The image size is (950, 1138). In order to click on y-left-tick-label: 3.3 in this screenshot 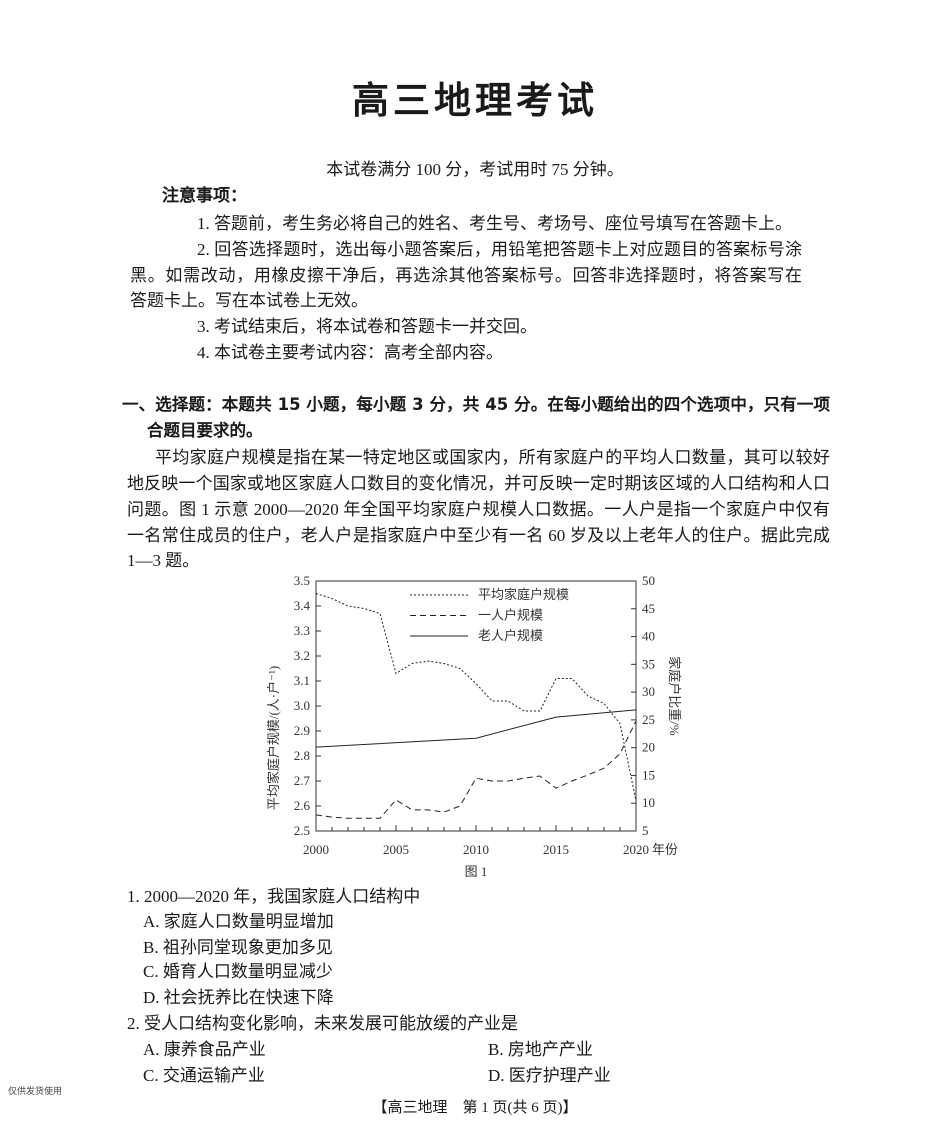, I will do `click(302, 630)`.